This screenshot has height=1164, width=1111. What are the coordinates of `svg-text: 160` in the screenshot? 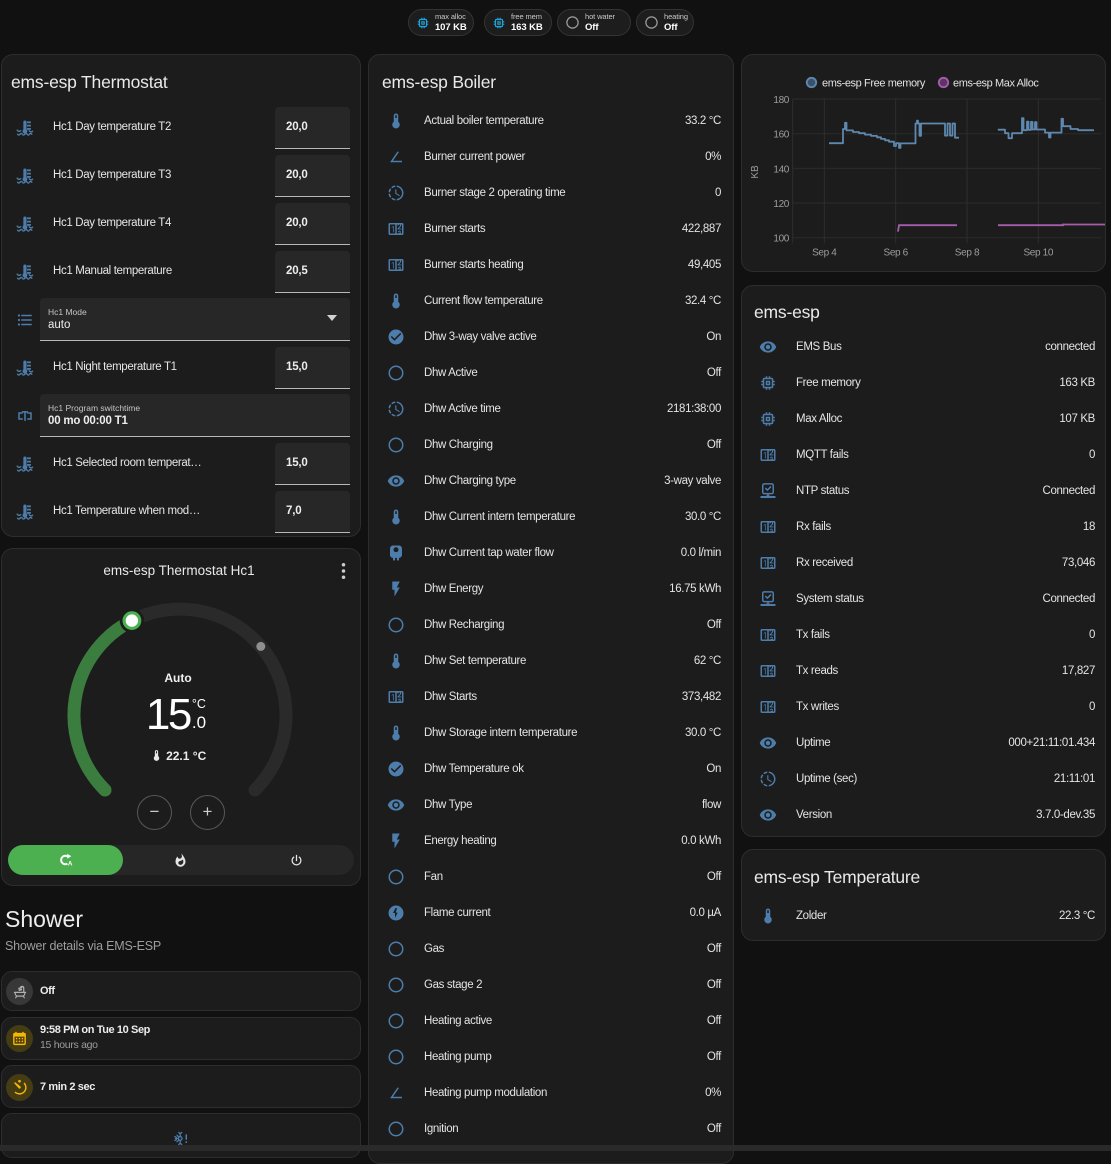 It's located at (781, 135).